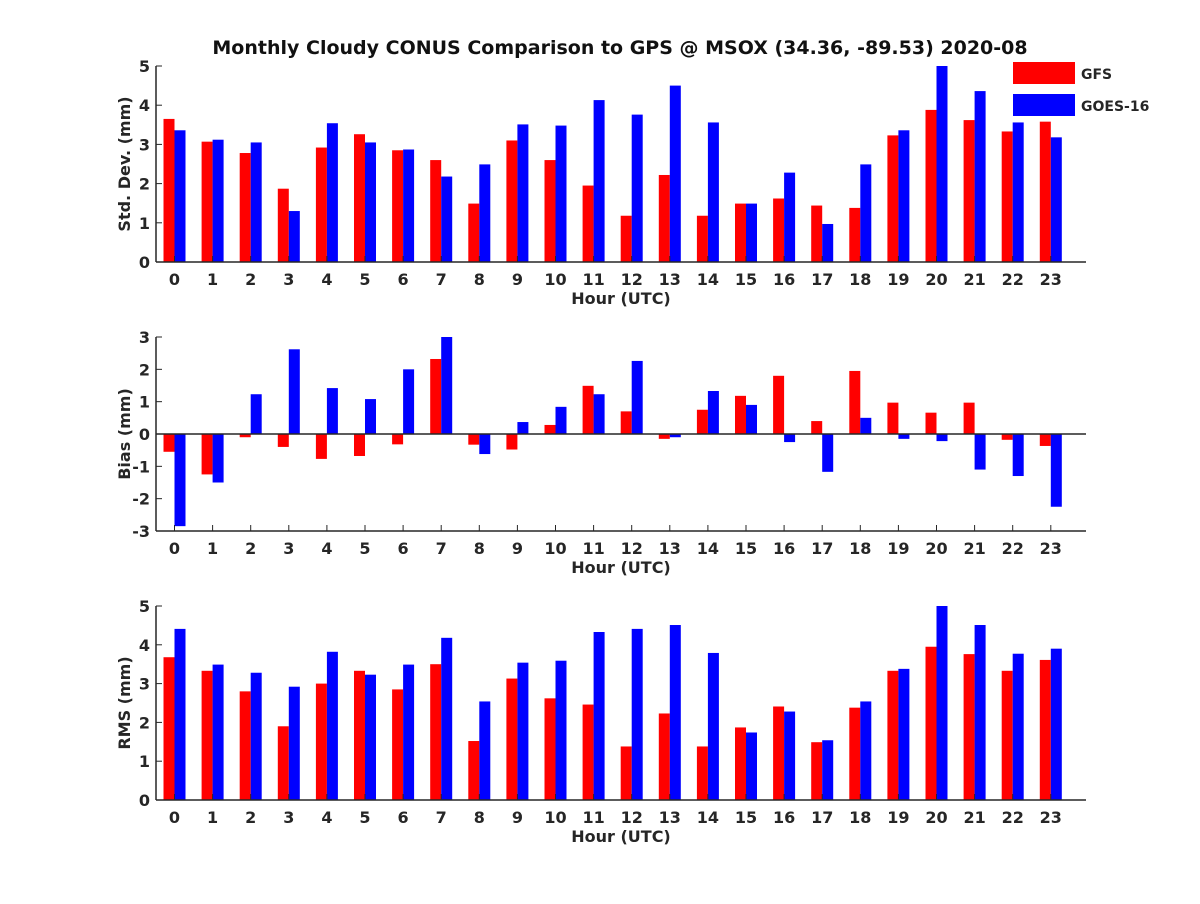 This screenshot has height=904, width=1200. I want to click on x-tick-label: 18, so click(860, 548).